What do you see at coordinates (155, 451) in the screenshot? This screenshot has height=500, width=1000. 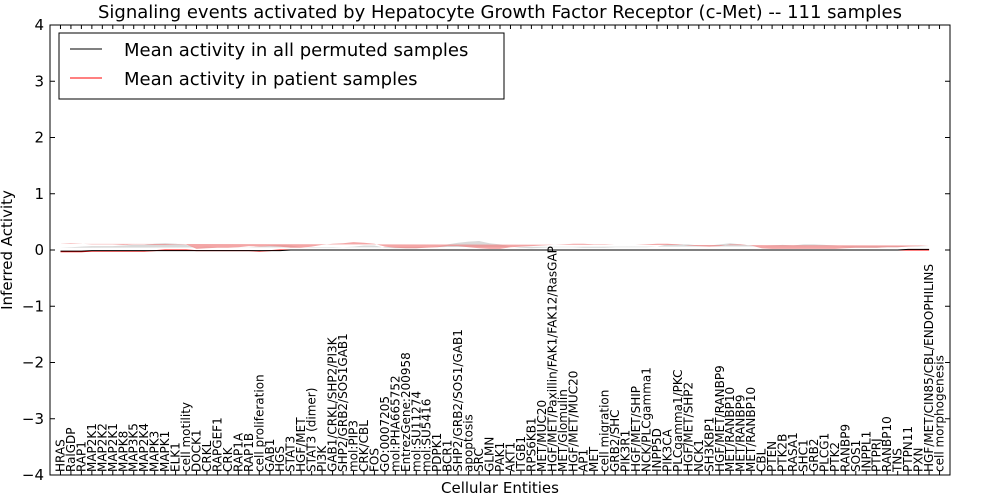 I see `entity-label: MAPK3` at bounding box center [155, 451].